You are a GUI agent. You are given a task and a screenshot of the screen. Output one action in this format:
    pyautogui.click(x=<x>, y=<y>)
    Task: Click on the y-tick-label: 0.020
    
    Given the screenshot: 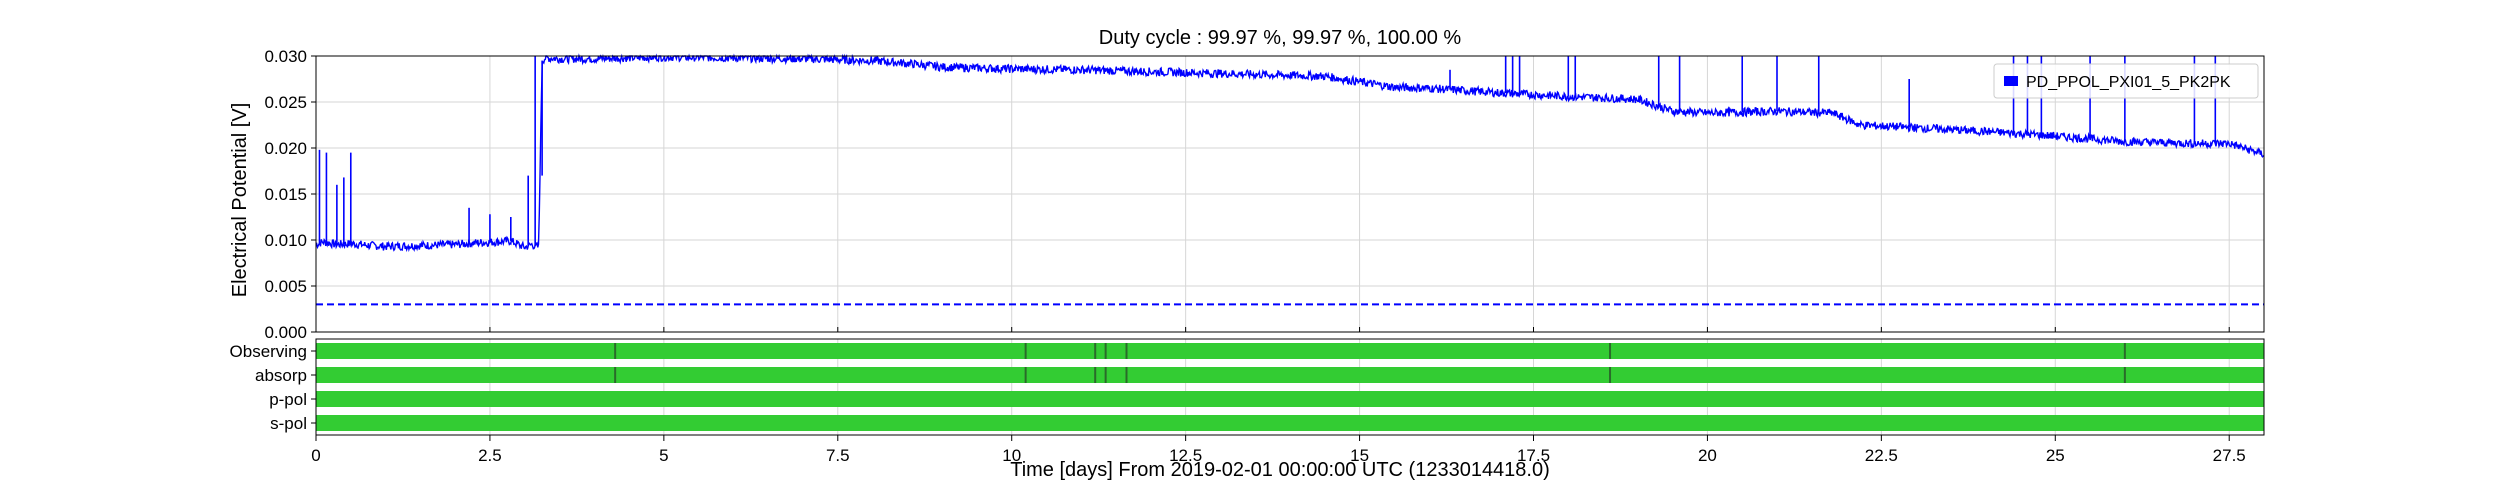 What is the action you would take?
    pyautogui.click(x=285, y=148)
    